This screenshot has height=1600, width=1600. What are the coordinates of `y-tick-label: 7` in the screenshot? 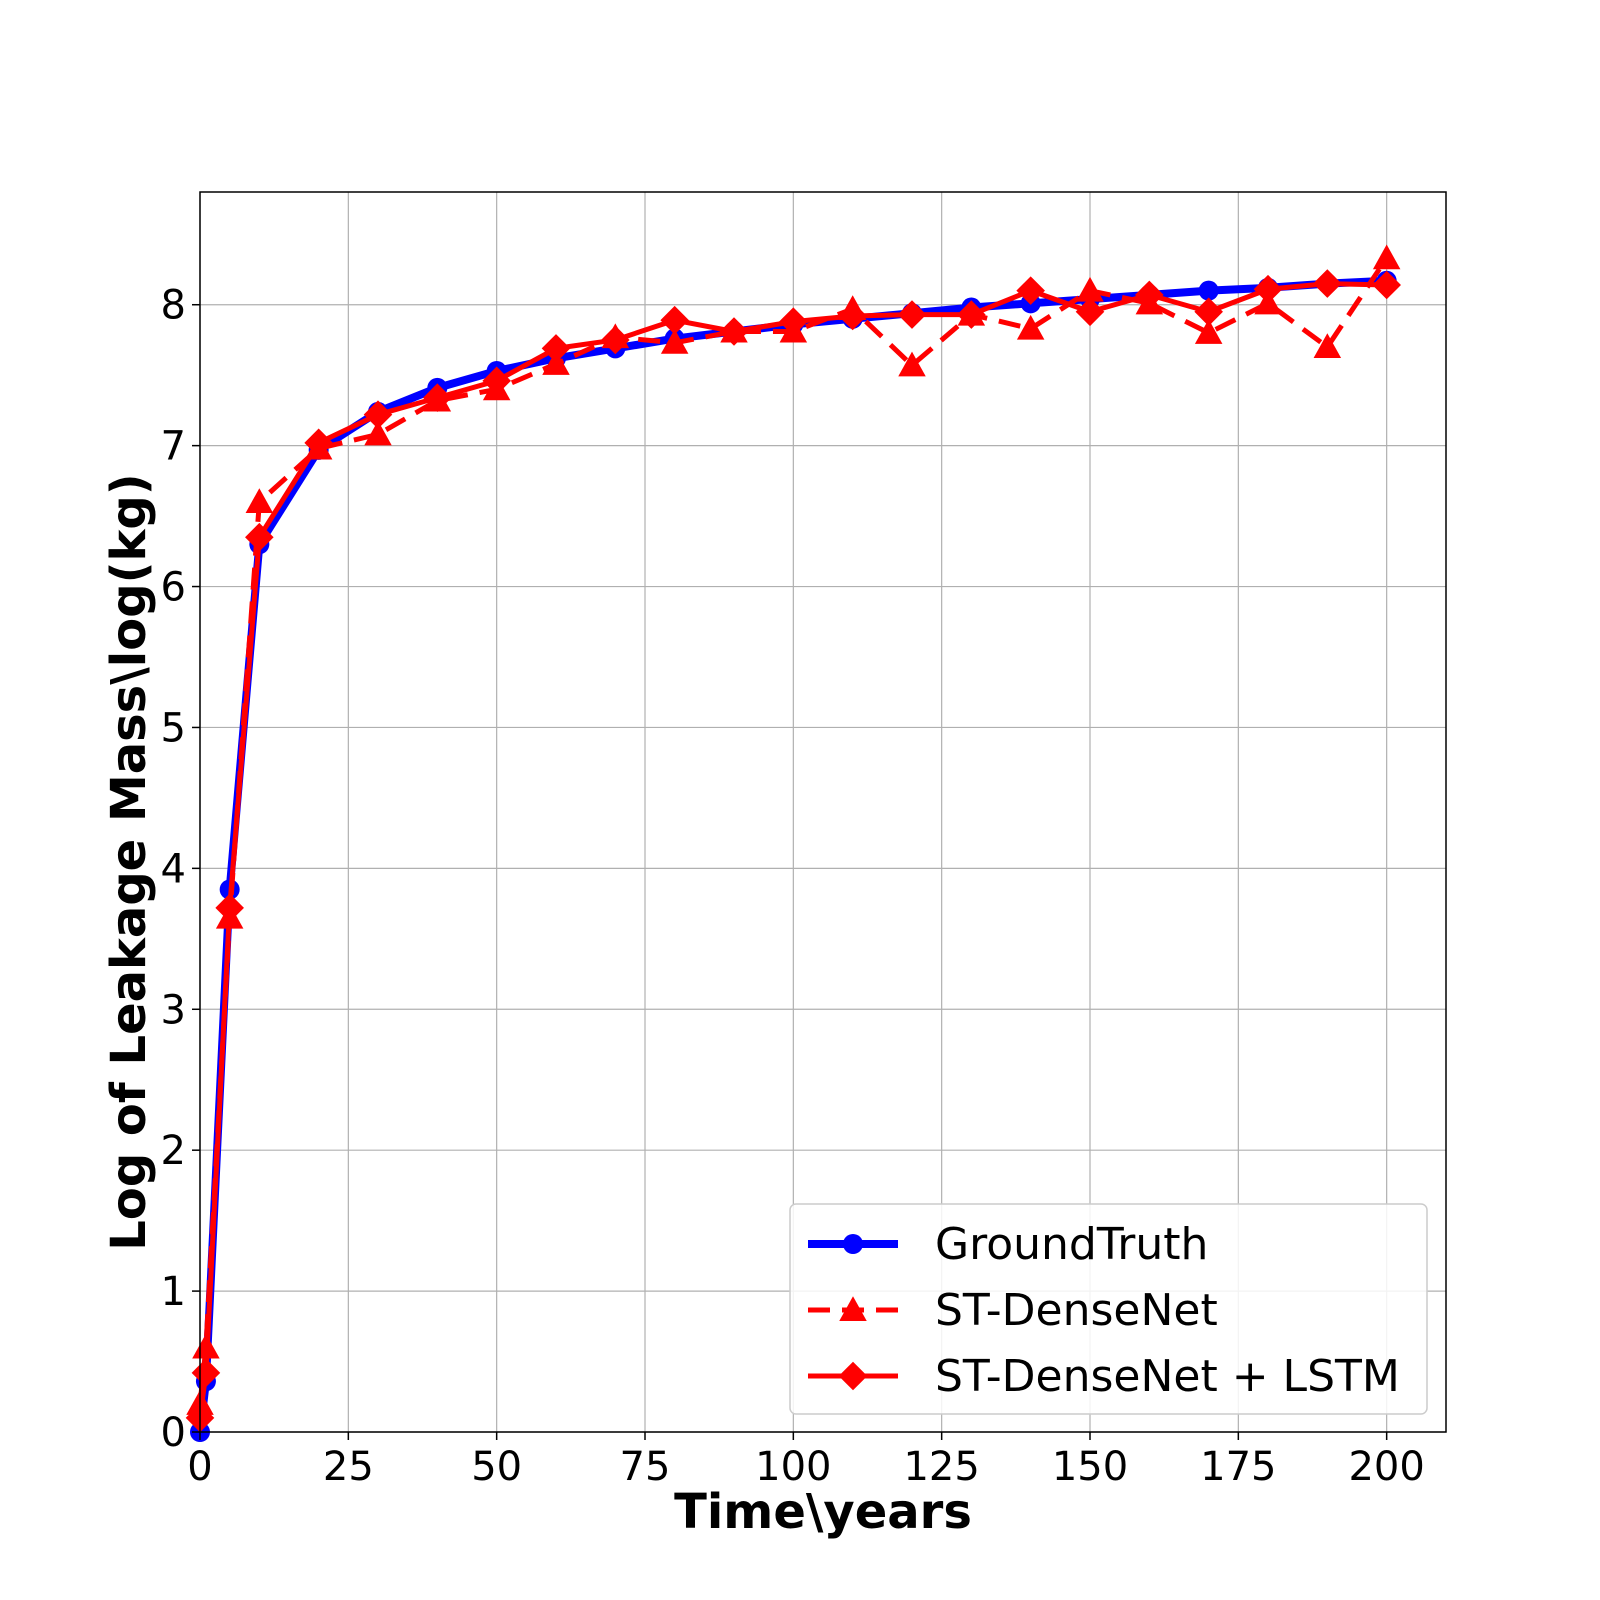 It's located at (173, 447).